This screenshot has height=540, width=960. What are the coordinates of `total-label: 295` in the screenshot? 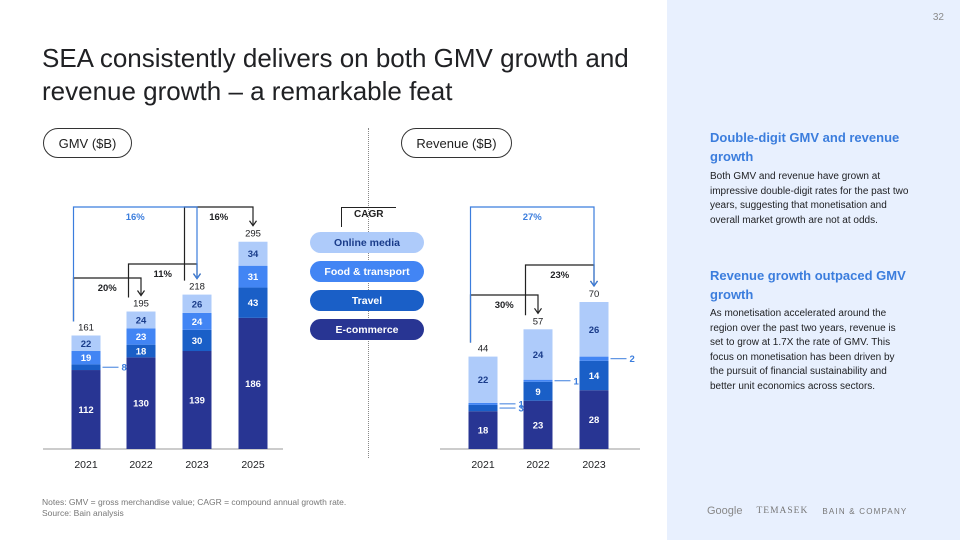 It's located at (253, 234).